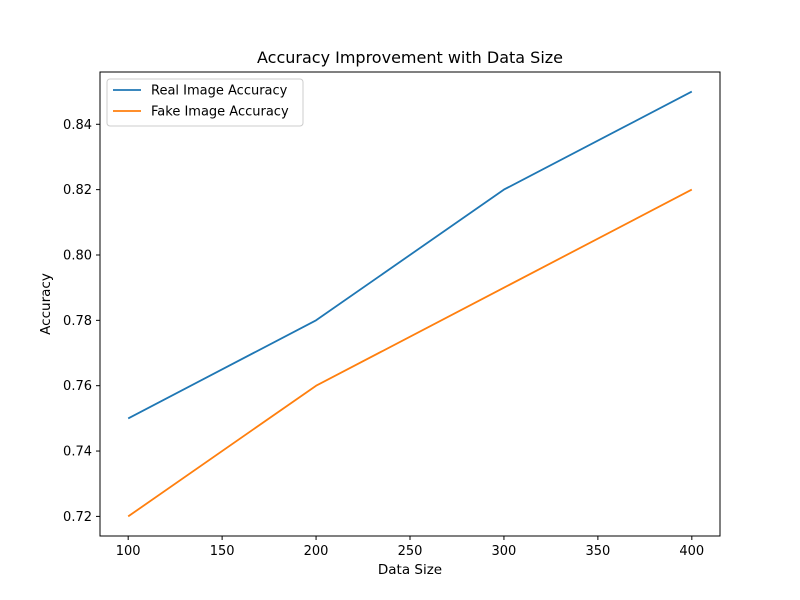 This screenshot has width=800, height=600. I want to click on y-tick-label: 0.78, so click(77, 321).